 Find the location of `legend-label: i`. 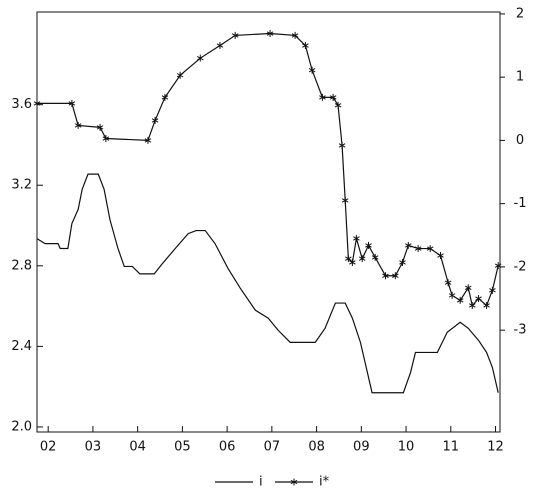

legend-label: i is located at coordinates (261, 482).